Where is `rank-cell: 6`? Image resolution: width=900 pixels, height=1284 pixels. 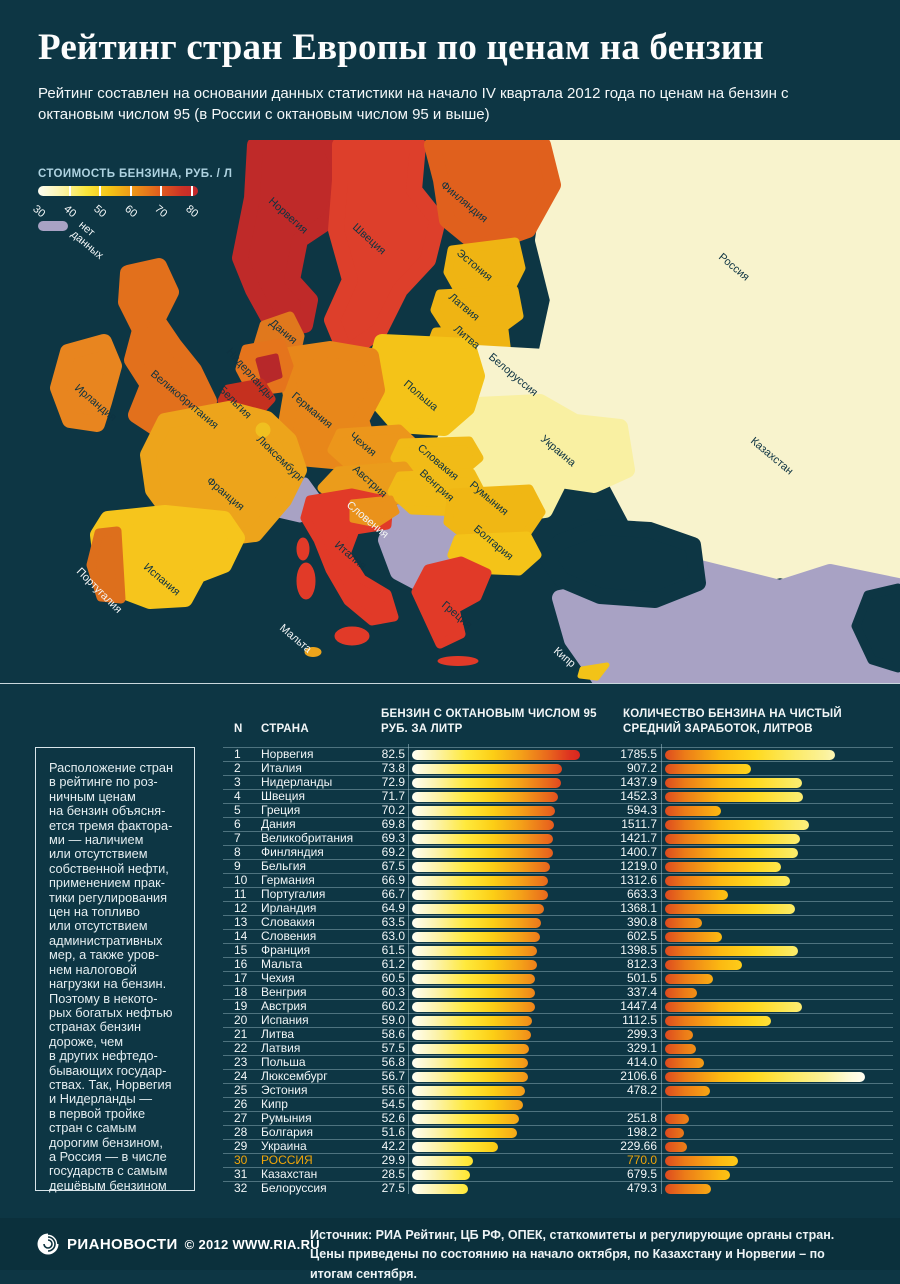
rank-cell: 6 is located at coordinates (237, 824).